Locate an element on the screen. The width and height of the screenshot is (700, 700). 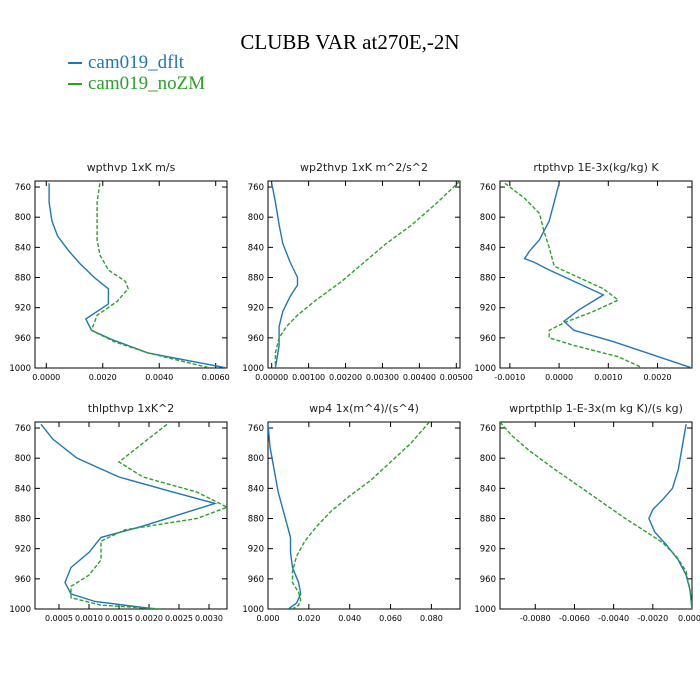
x-tick-label: 0.0060 is located at coordinates (216, 377).